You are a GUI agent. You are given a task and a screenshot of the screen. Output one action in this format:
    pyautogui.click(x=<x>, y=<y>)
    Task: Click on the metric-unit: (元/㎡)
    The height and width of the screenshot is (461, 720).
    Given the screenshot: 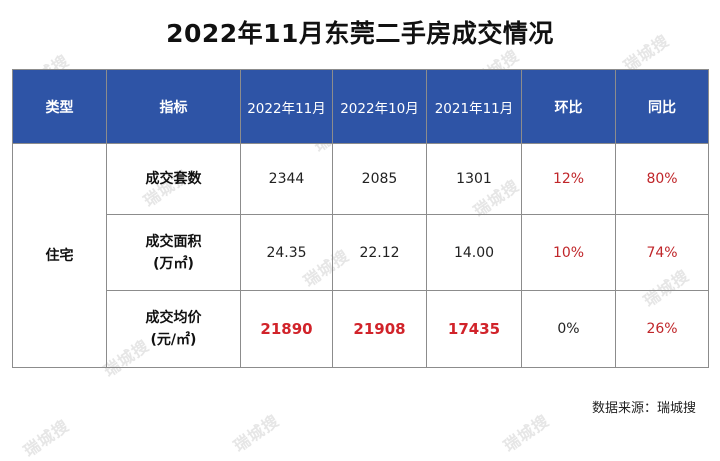 What is the action you would take?
    pyautogui.click(x=173, y=340)
    